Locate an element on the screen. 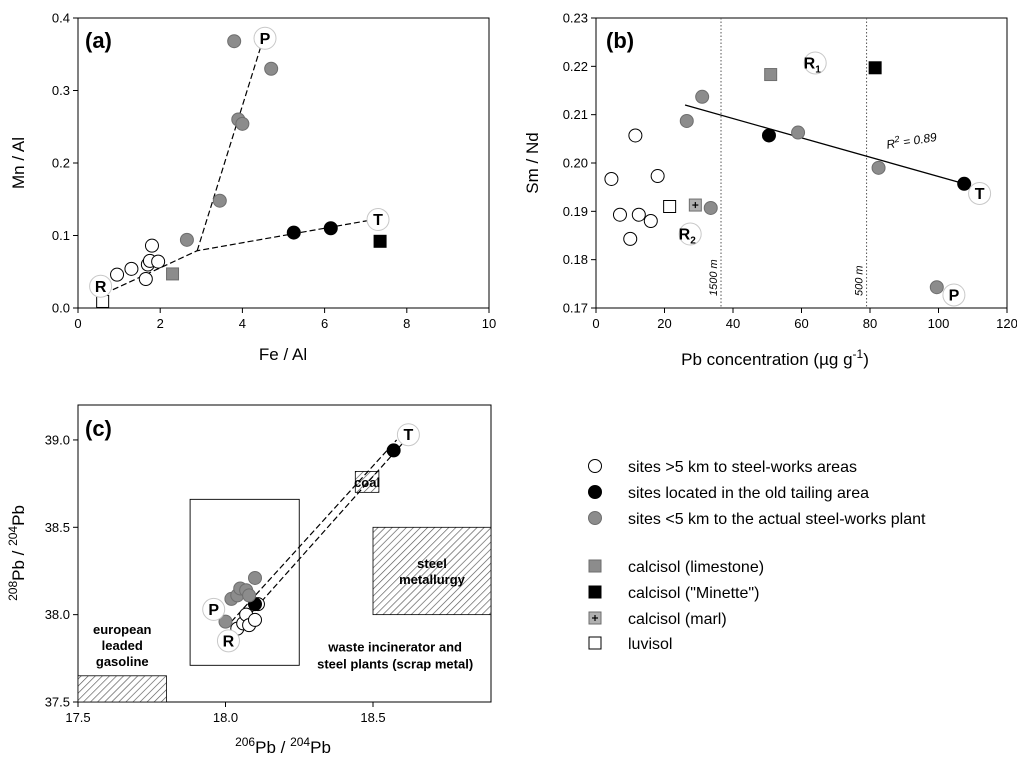 This screenshot has width=1017, height=763. x-tick-label: 8 is located at coordinates (406, 323).